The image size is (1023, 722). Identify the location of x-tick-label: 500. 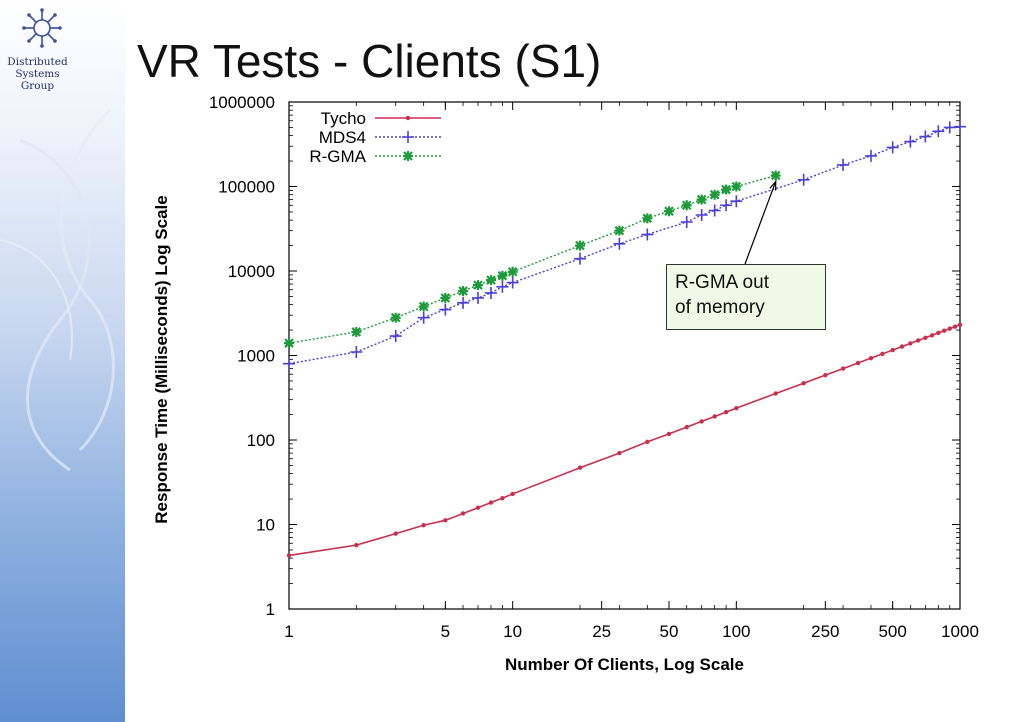
(892, 631).